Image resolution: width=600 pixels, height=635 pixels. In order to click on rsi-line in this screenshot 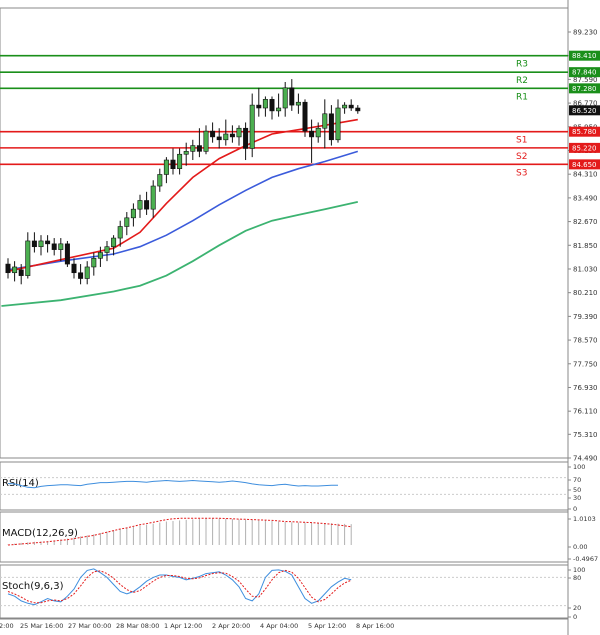, I will do `click(172, 484)`.